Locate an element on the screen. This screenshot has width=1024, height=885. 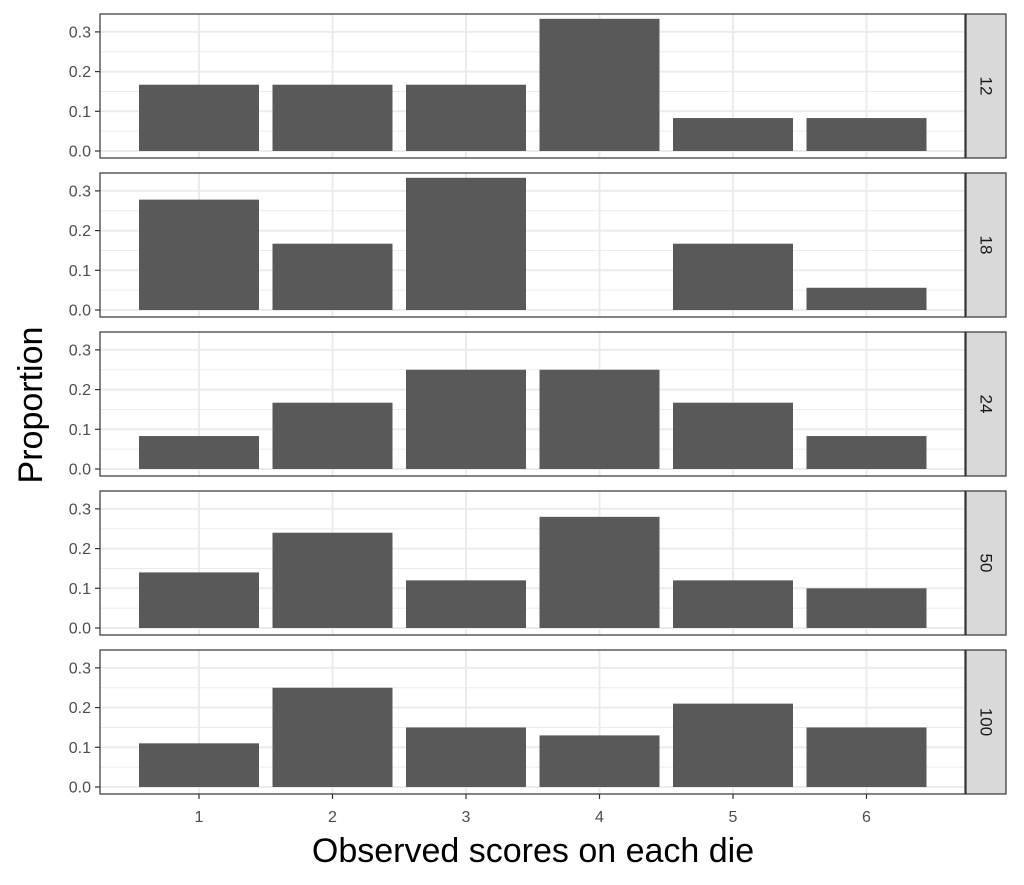
x-tick-label: 4 is located at coordinates (599, 817).